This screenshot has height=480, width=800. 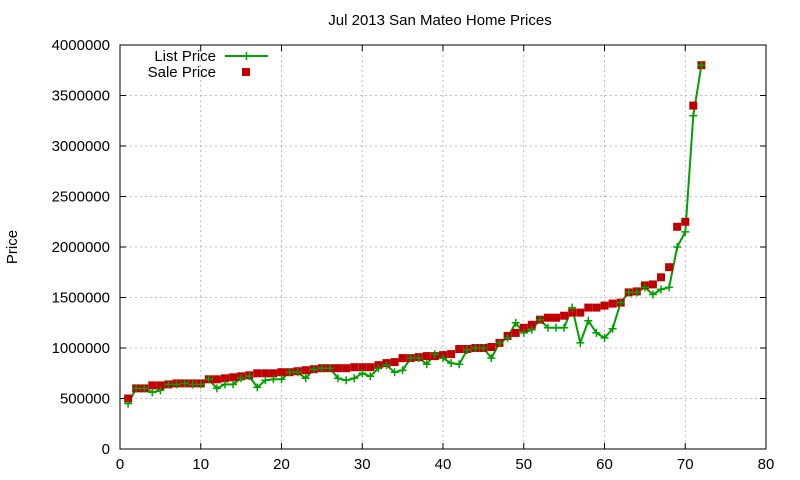 I want to click on x-tick-label: 20, so click(x=281, y=464).